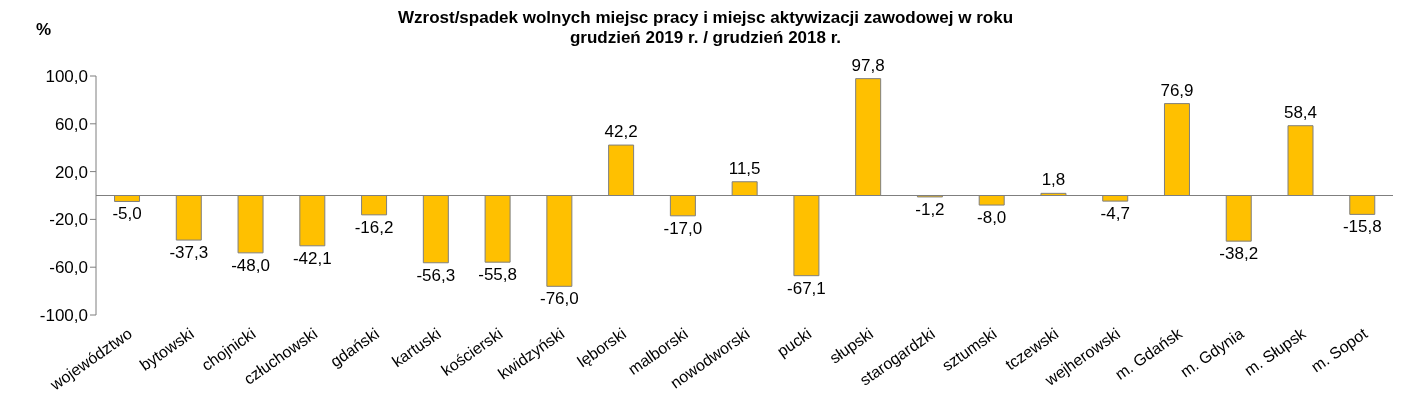 The image size is (1411, 412). What do you see at coordinates (68, 220) in the screenshot?
I see `y-tick-label: -20,0` at bounding box center [68, 220].